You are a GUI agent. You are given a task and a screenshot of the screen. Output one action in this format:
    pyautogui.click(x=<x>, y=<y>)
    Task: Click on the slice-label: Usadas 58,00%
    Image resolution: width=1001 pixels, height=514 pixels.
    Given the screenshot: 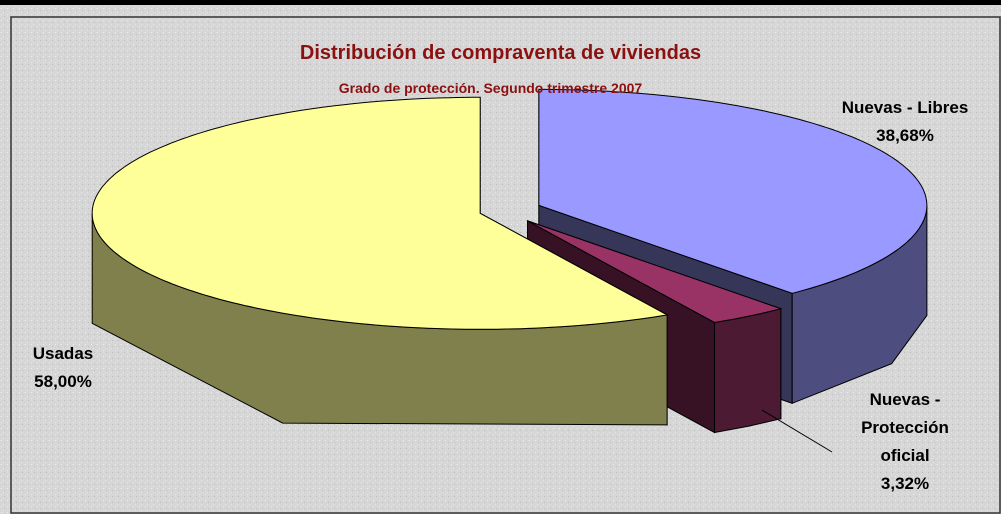 What is the action you would take?
    pyautogui.click(x=63, y=368)
    